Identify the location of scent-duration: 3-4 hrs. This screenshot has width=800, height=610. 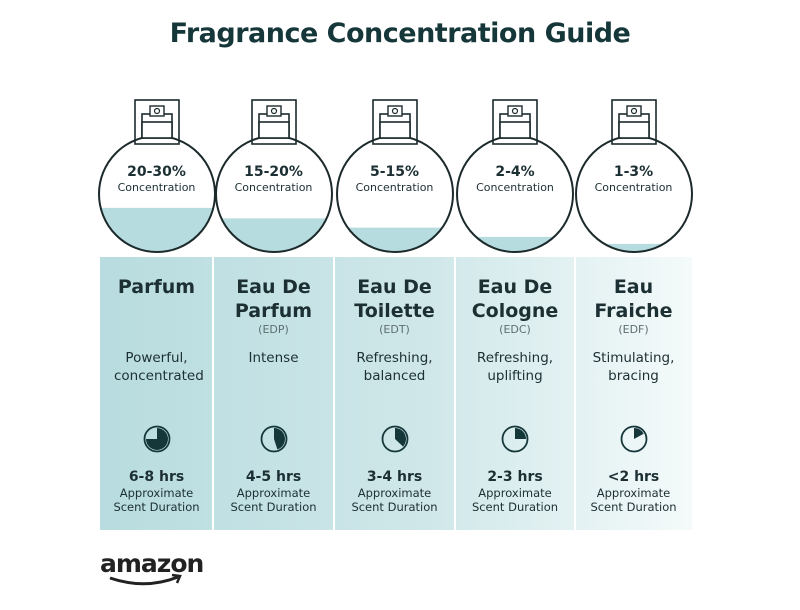
(394, 477).